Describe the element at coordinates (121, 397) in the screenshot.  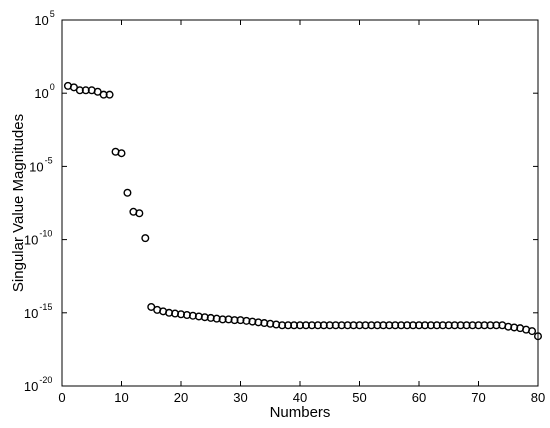
I see `x-tick-label: 10` at that location.